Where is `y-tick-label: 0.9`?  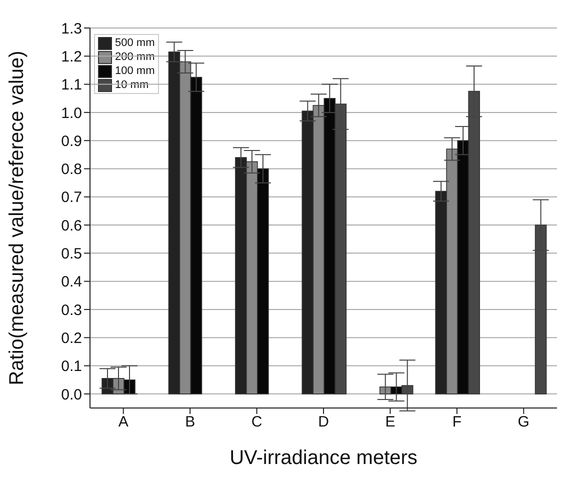
y-tick-label: 0.9 is located at coordinates (71, 141).